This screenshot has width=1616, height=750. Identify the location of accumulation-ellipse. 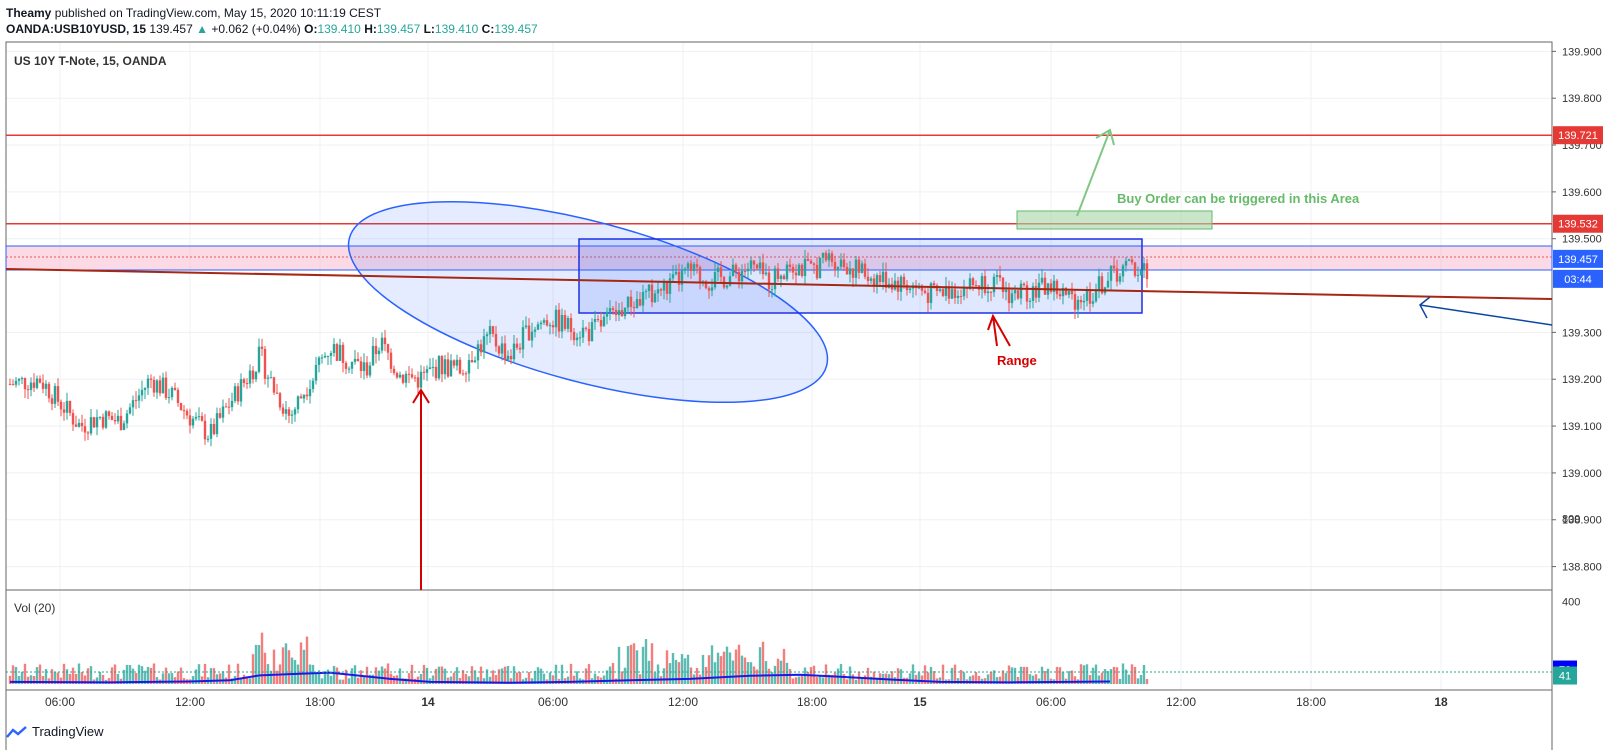
(588, 302).